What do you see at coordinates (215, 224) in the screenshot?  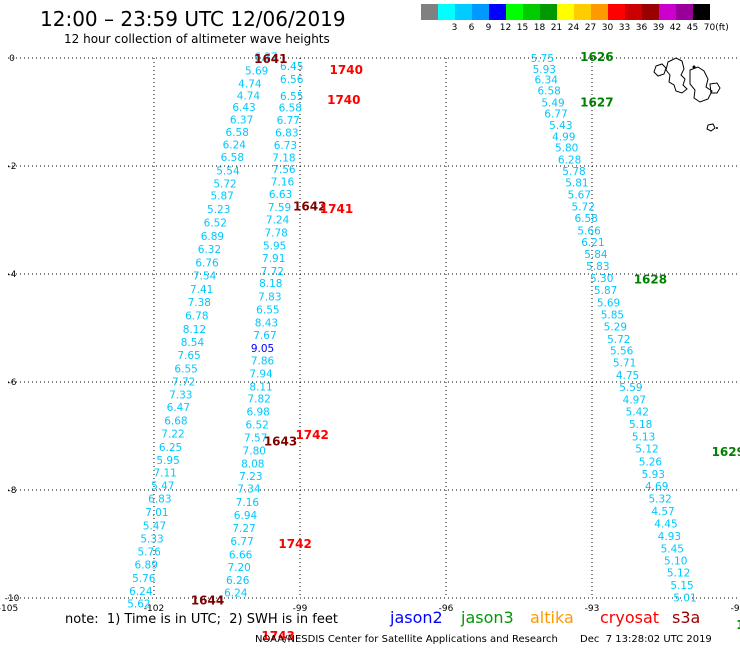 I see `wave-height-value: 6.52` at bounding box center [215, 224].